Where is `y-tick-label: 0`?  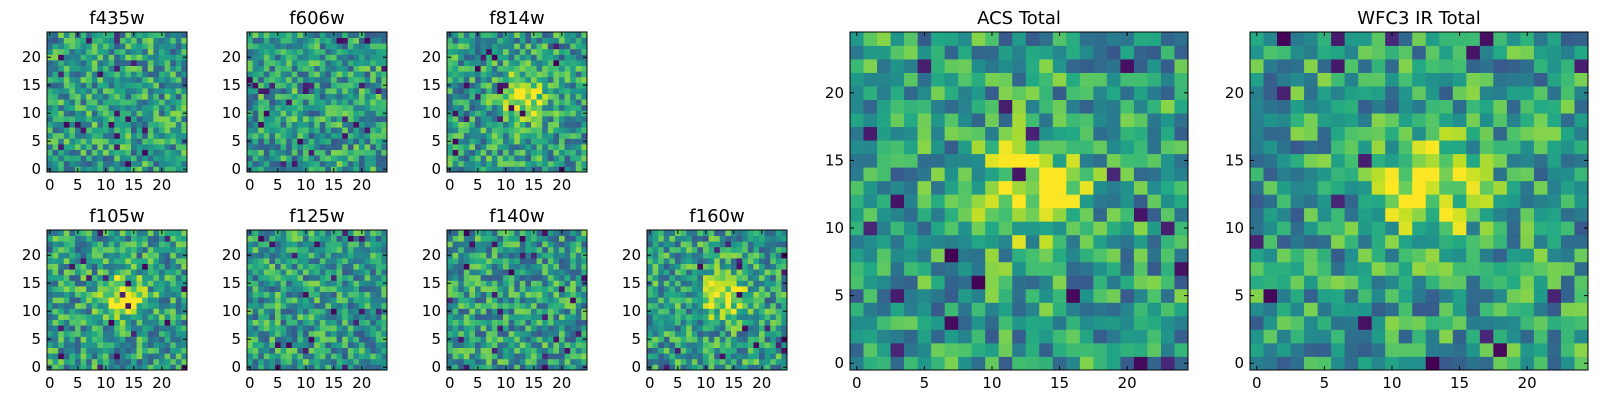
y-tick-label: 0 is located at coordinates (636, 367).